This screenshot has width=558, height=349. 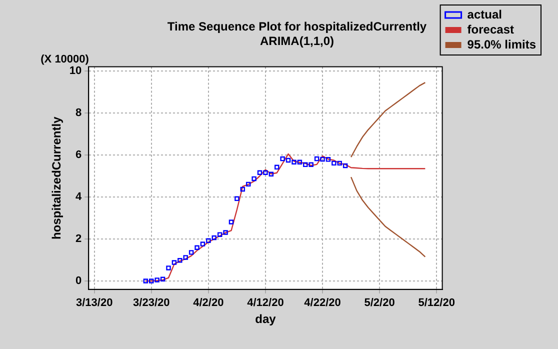 What do you see at coordinates (79, 239) in the screenshot?
I see `y-tick-label: 2` at bounding box center [79, 239].